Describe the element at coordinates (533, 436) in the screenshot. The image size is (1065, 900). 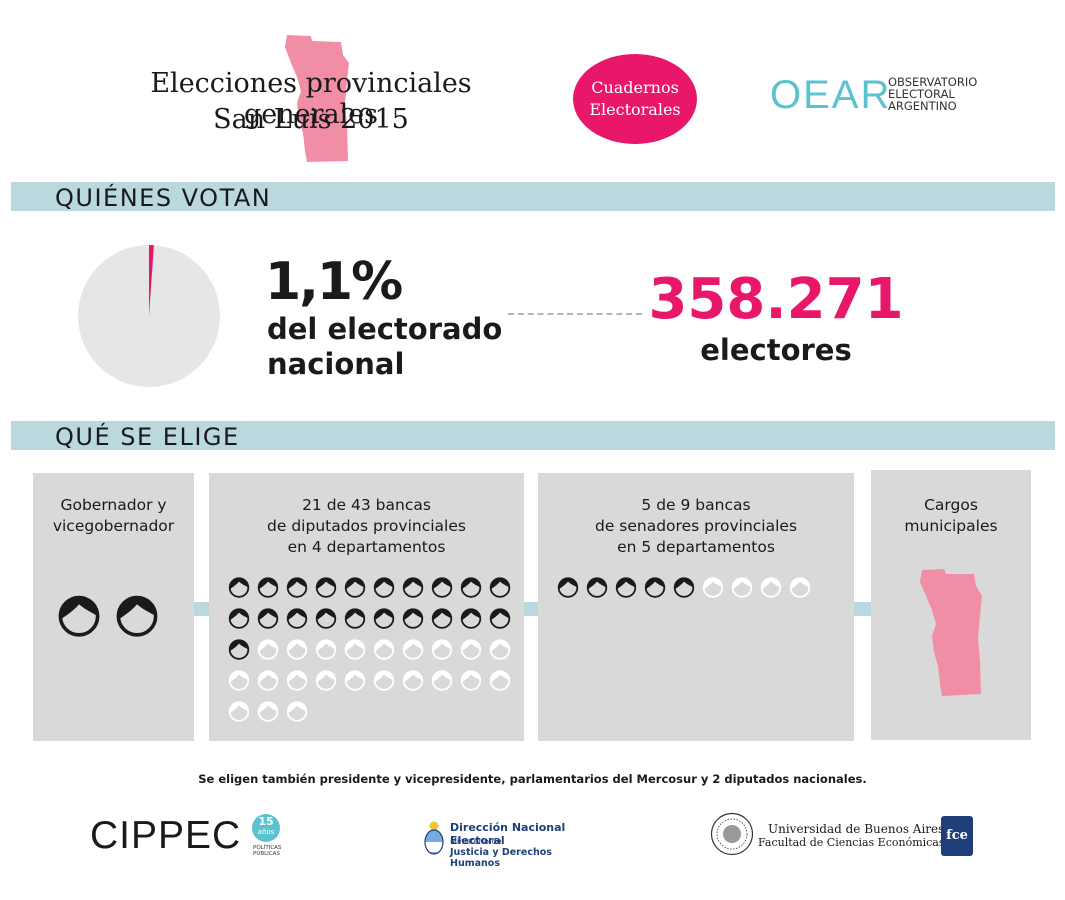
I see `section-band-que-se-elige: QUÉ SE ELIGE` at that location.